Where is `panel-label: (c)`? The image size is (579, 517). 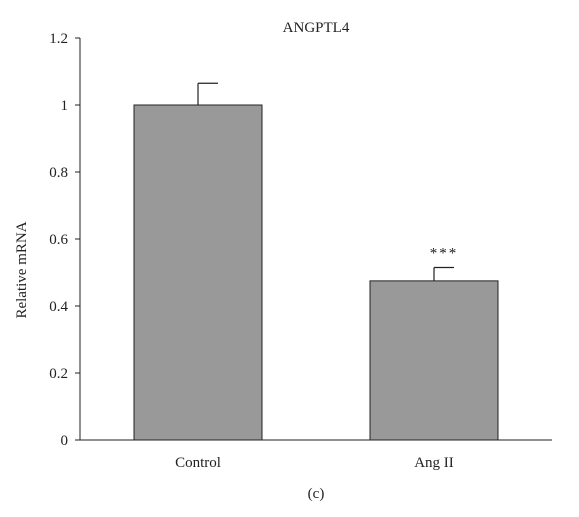 panel-label: (c) is located at coordinates (316, 494).